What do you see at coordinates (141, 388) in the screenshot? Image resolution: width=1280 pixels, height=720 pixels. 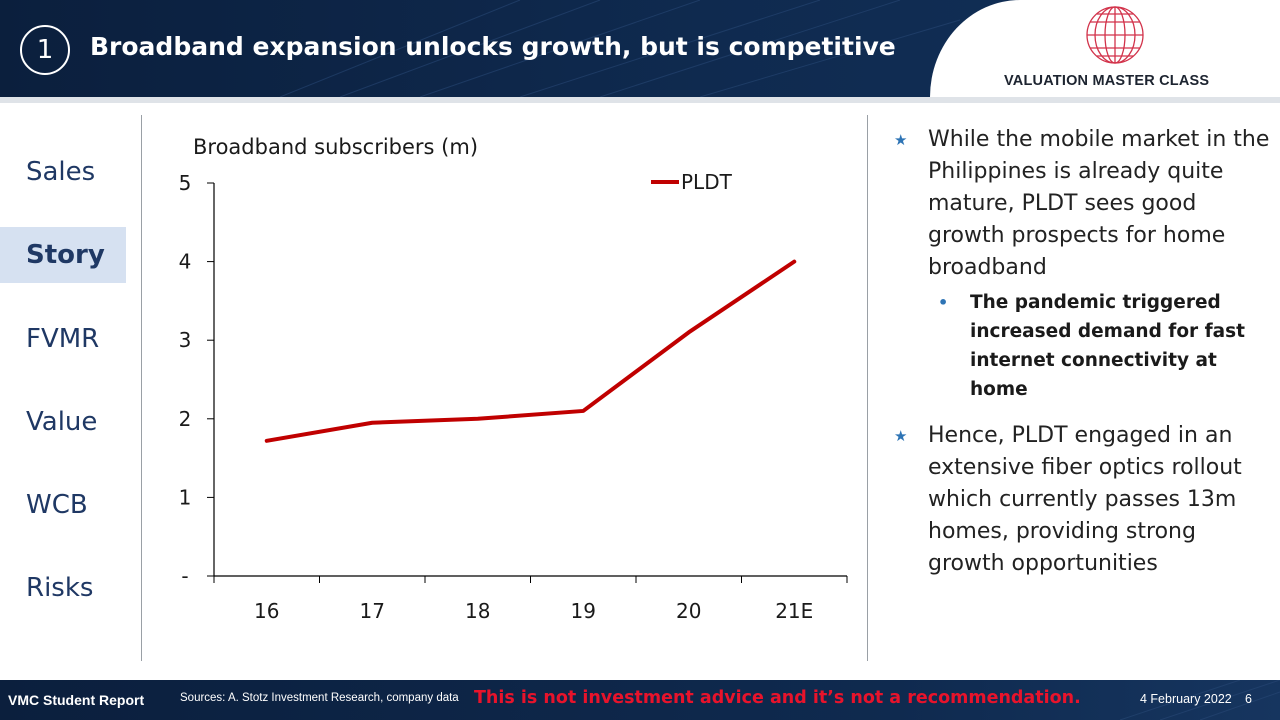 I see `nav-divider` at bounding box center [141, 388].